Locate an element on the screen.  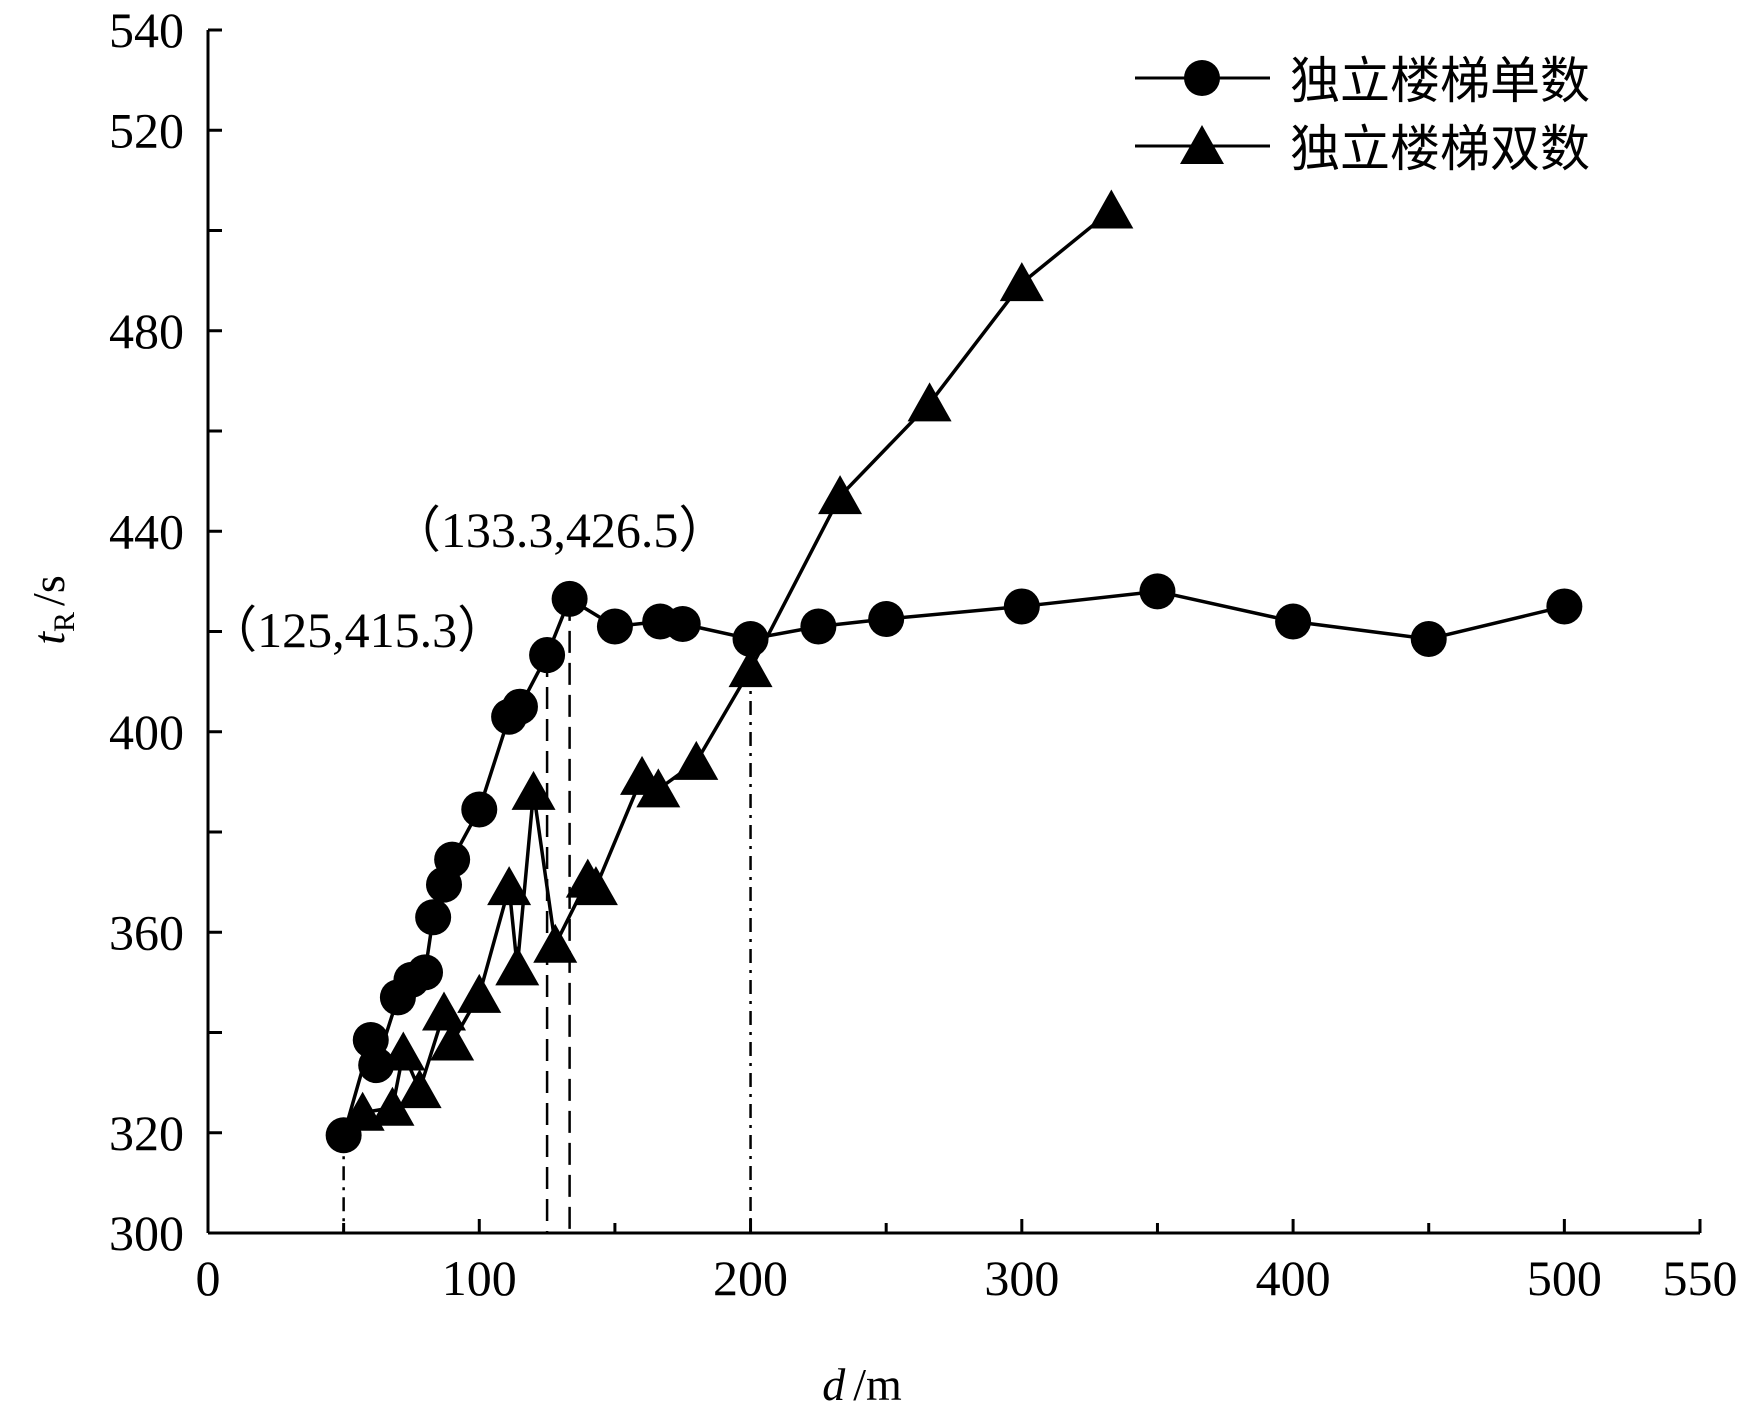
x-tick-label: 500 is located at coordinates (1564, 1278).